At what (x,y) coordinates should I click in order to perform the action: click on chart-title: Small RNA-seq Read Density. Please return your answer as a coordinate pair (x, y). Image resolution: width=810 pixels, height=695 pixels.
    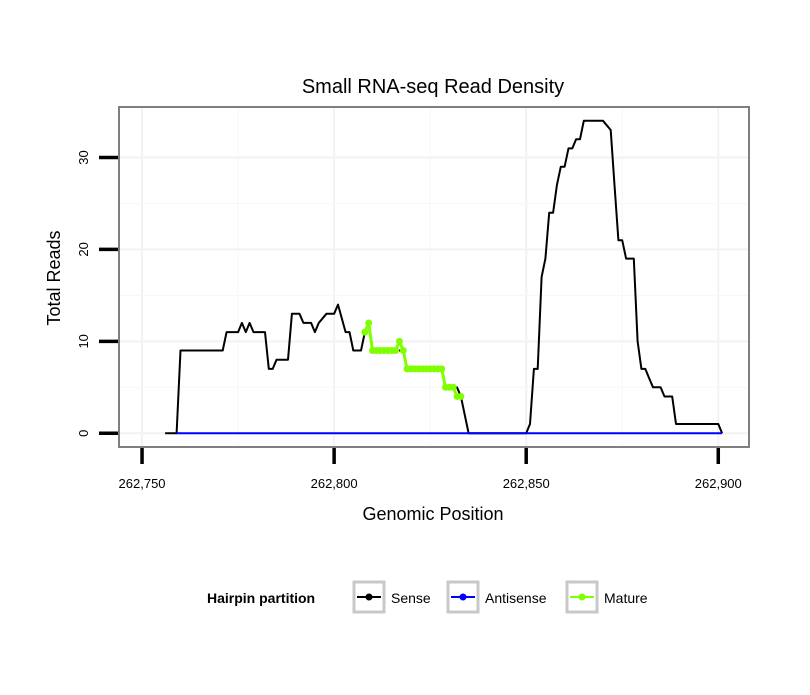
    Looking at the image, I should click on (433, 87).